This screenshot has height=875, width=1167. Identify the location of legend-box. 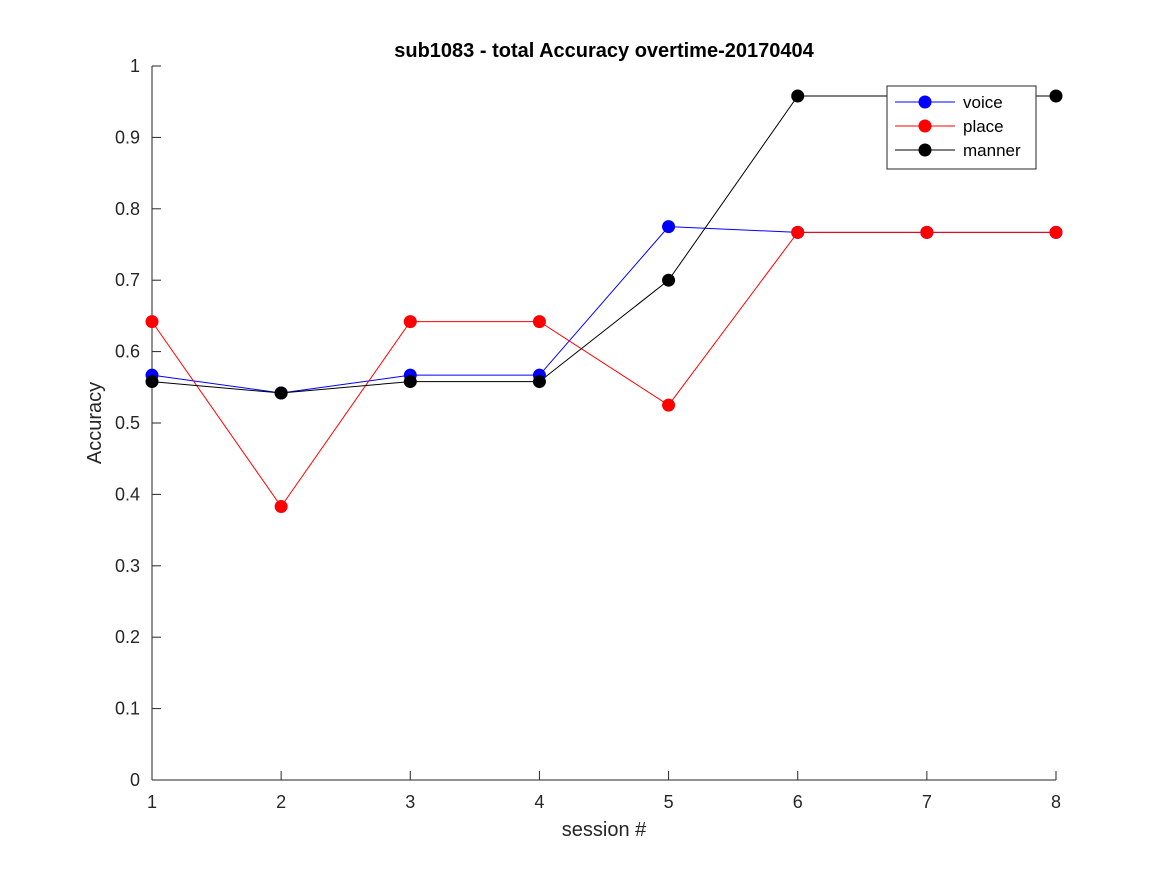
(961, 127).